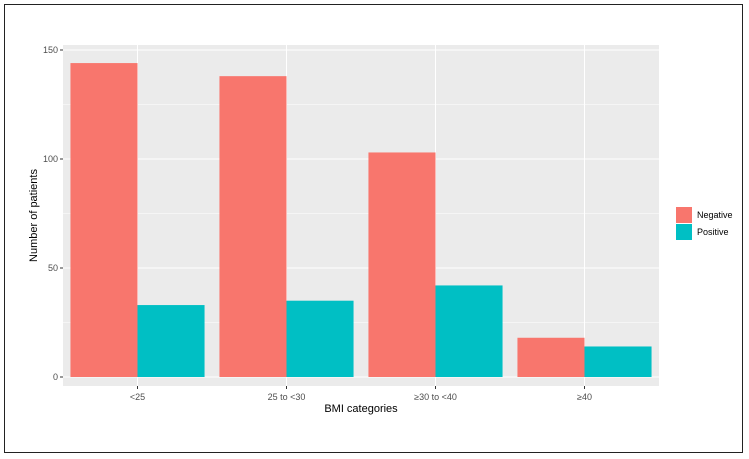 Image resolution: width=749 pixels, height=459 pixels. I want to click on y-axis-title: Number of patients, so click(34, 215).